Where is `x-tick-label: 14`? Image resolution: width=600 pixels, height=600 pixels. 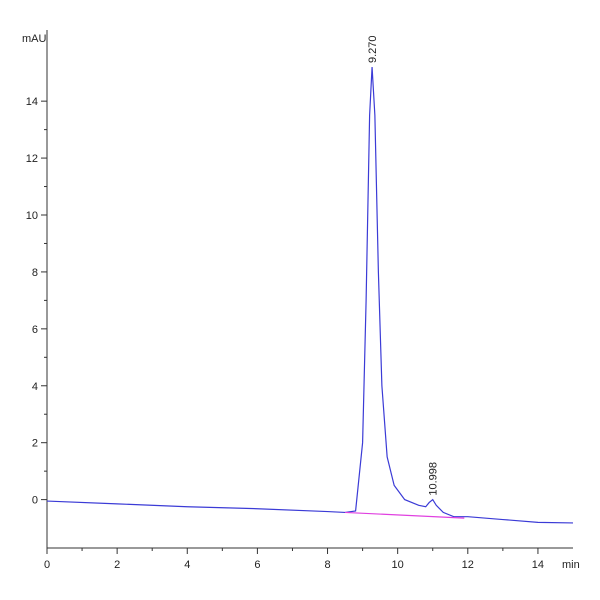 x-tick-label: 14 is located at coordinates (538, 565).